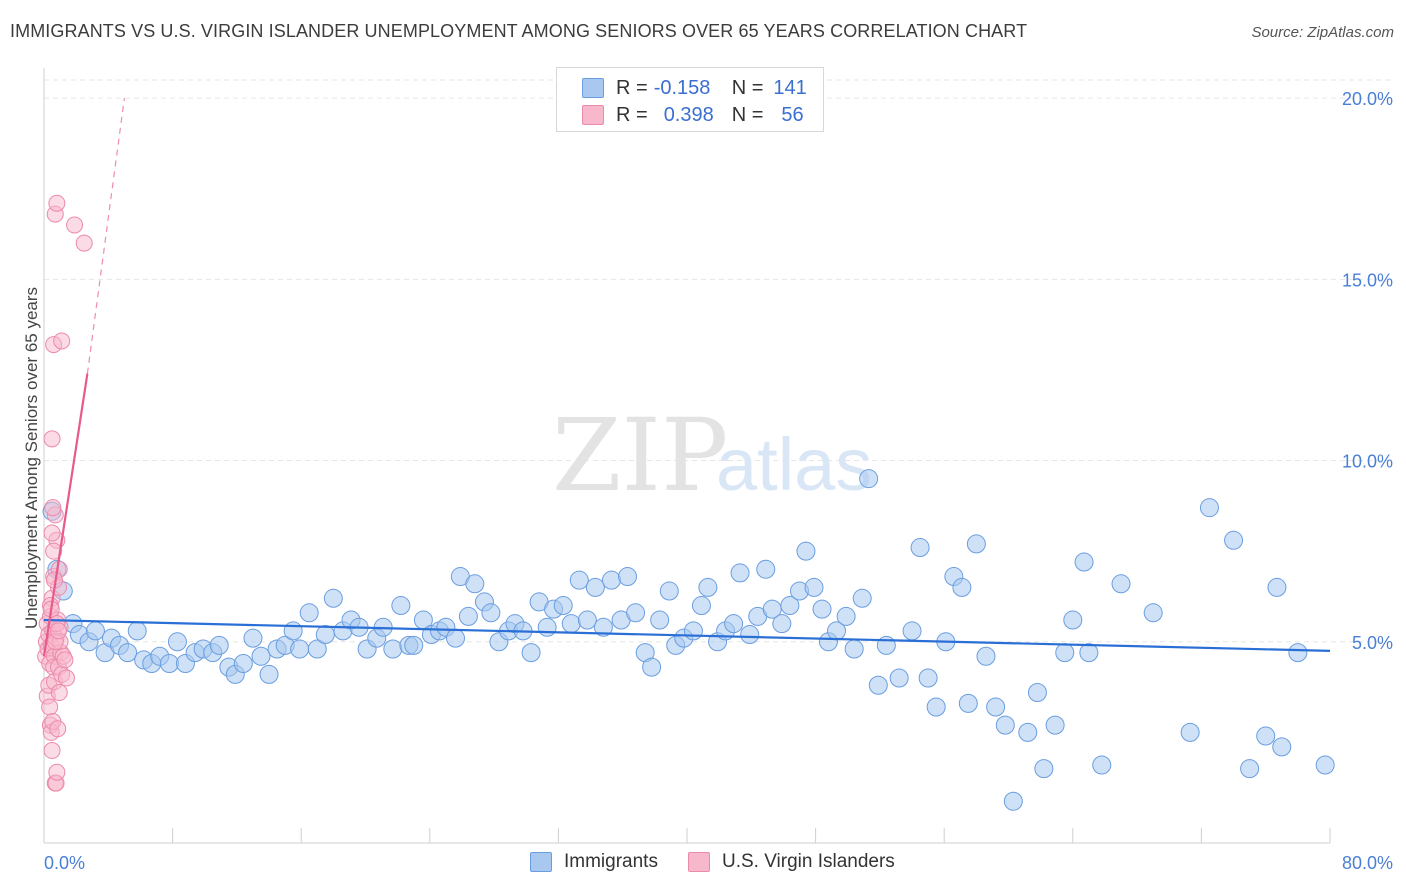 Image resolution: width=1406 pixels, height=892 pixels. I want to click on r-value: -0.158, so click(682, 87).